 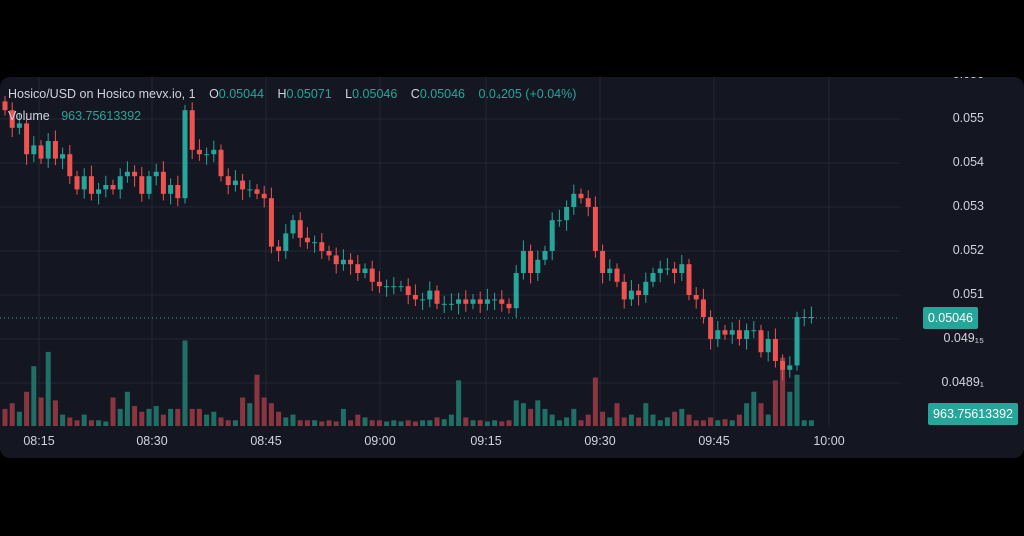 What do you see at coordinates (415, 94) in the screenshot?
I see `close-key: C` at bounding box center [415, 94].